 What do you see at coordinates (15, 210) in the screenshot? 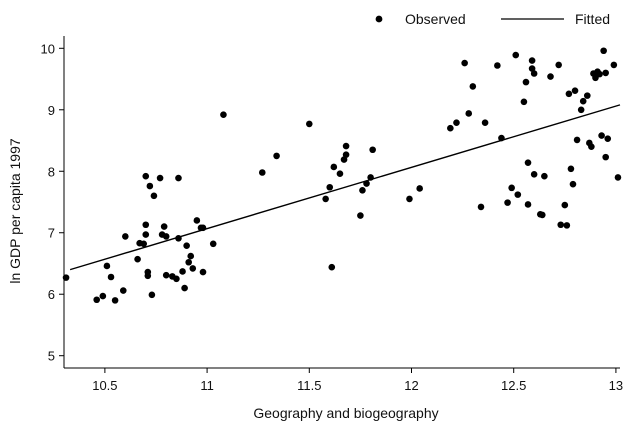
I see `y-axis-title: ln GDP per capita 1997` at bounding box center [15, 210].